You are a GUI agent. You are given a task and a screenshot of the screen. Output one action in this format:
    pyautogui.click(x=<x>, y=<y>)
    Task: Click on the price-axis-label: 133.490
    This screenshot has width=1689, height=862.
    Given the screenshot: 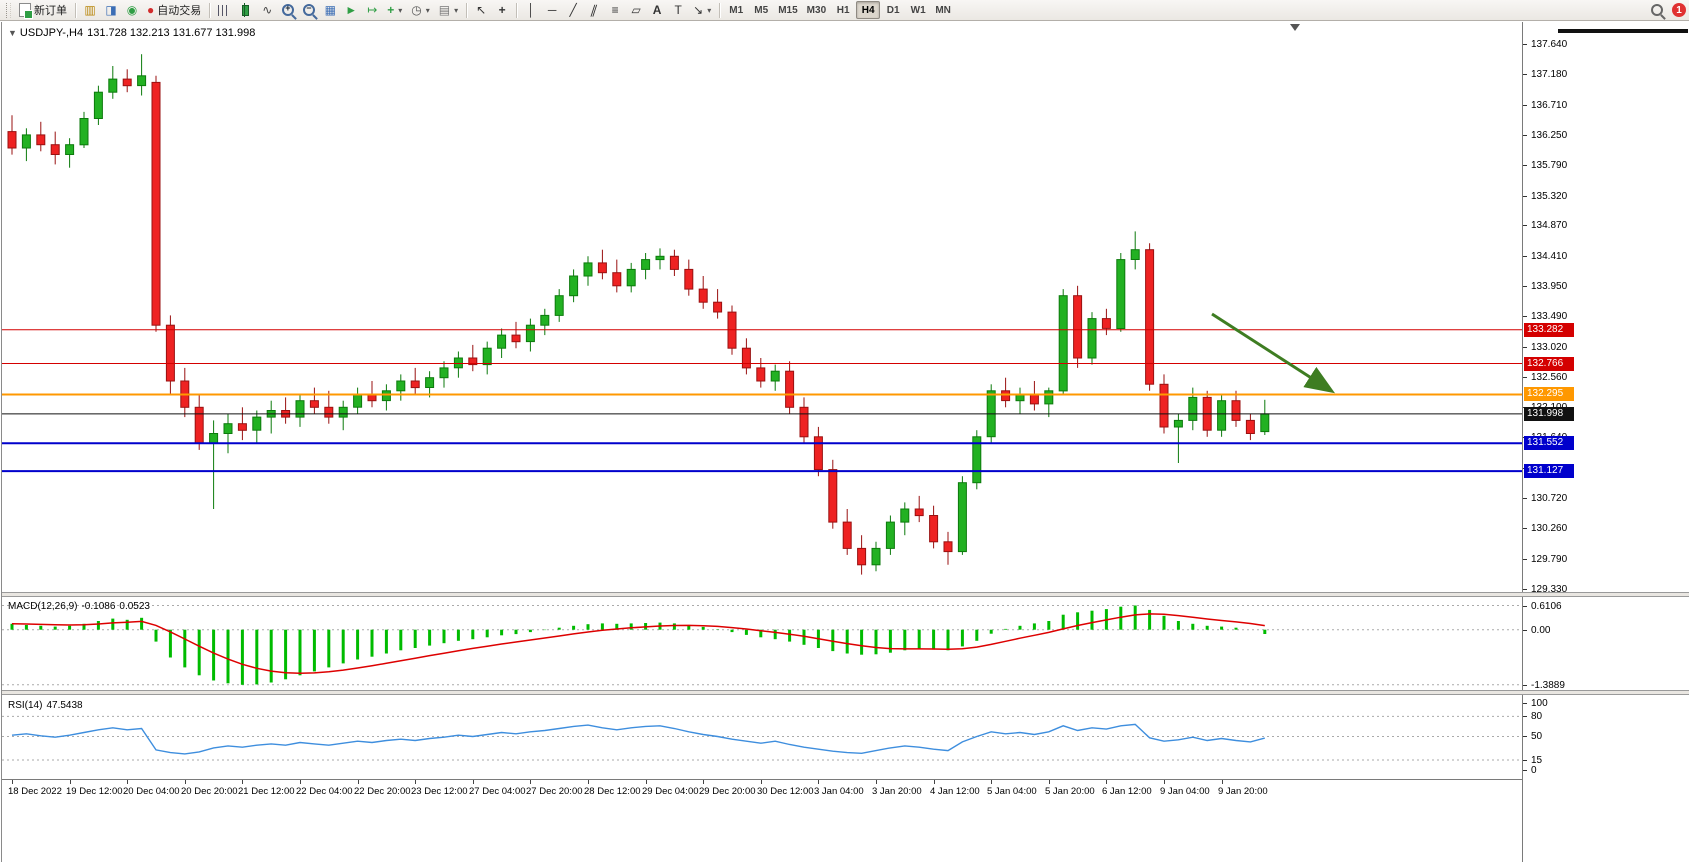 What is the action you would take?
    pyautogui.click(x=1549, y=316)
    